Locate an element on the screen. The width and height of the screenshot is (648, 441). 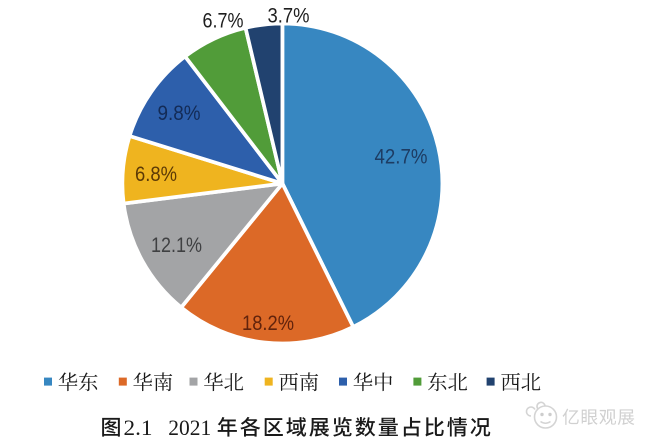
svg-text: 2.1 is located at coordinates (138, 427).